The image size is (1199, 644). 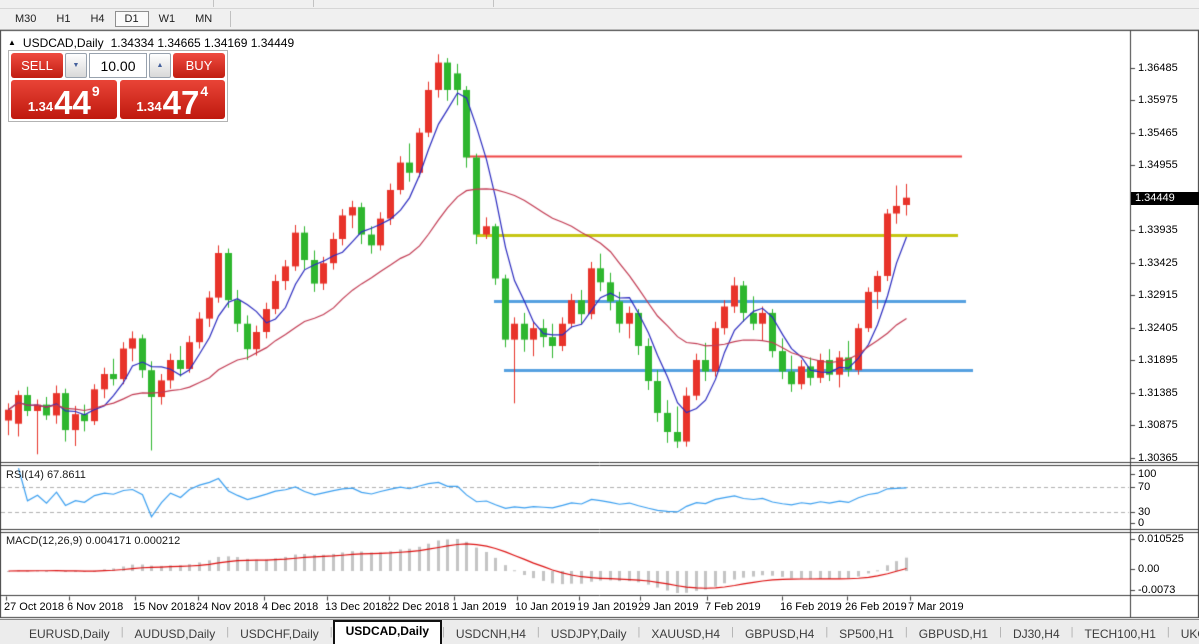 I want to click on date-axis-label: 26 Feb 2019, so click(x=876, y=607).